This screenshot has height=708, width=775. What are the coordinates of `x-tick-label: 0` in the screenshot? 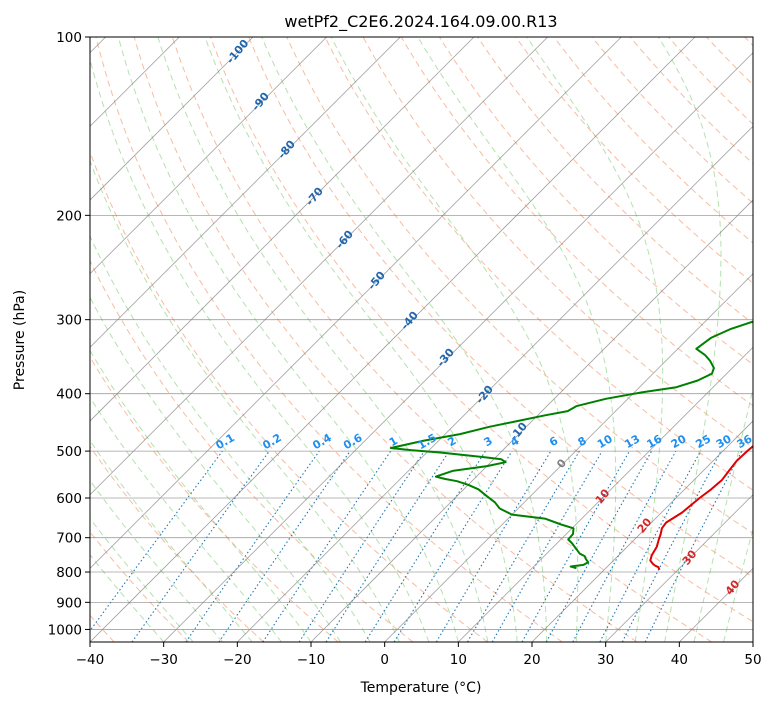 It's located at (384, 660).